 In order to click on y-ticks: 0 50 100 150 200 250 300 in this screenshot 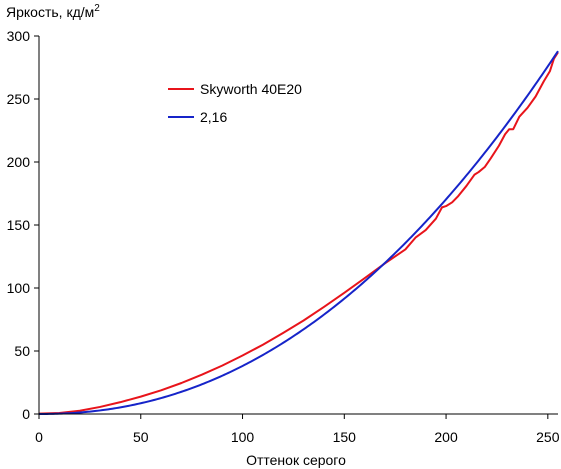, I will do `click(23, 225)`.